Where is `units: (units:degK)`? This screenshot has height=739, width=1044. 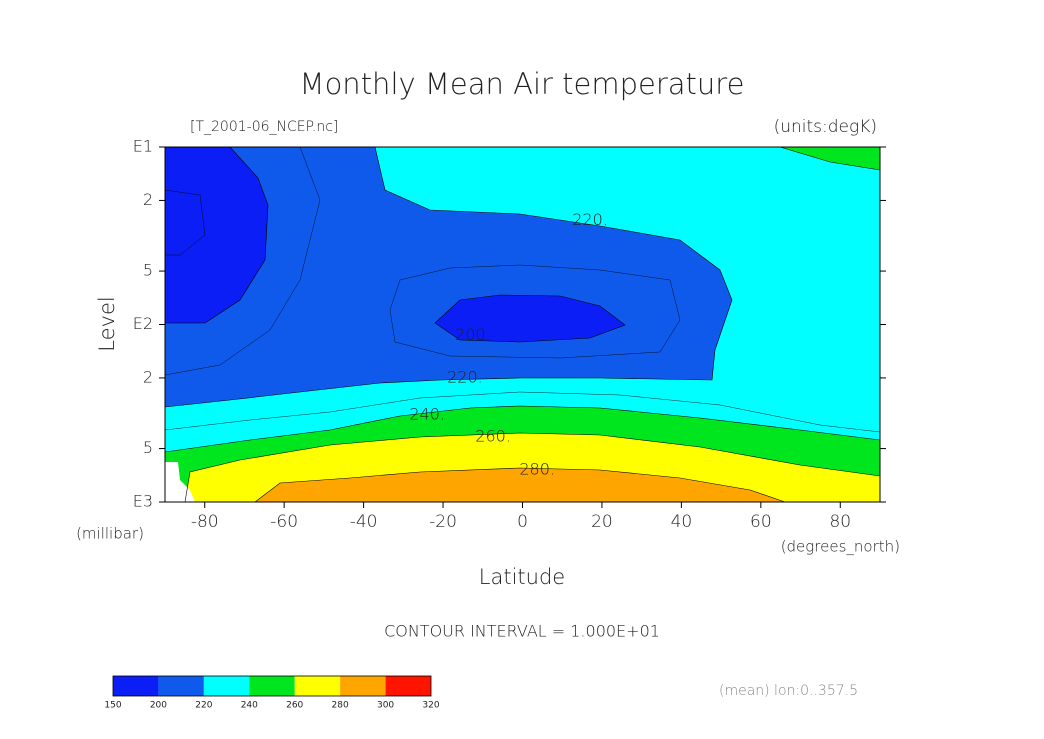 units: (units:degK) is located at coordinates (825, 127).